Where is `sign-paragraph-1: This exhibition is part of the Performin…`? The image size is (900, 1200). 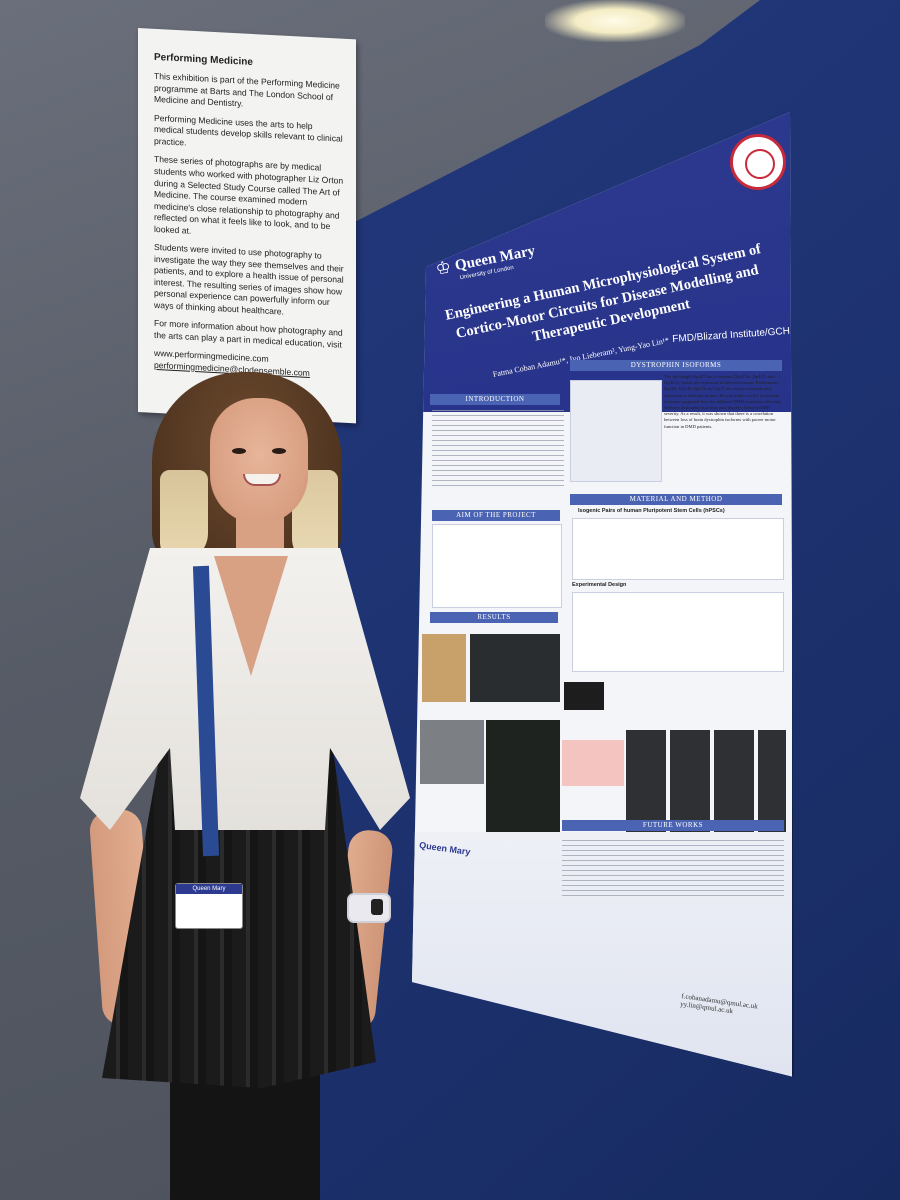
sign-paragraph-1: This exhibition is part of the Performin… is located at coordinates (247, 90).